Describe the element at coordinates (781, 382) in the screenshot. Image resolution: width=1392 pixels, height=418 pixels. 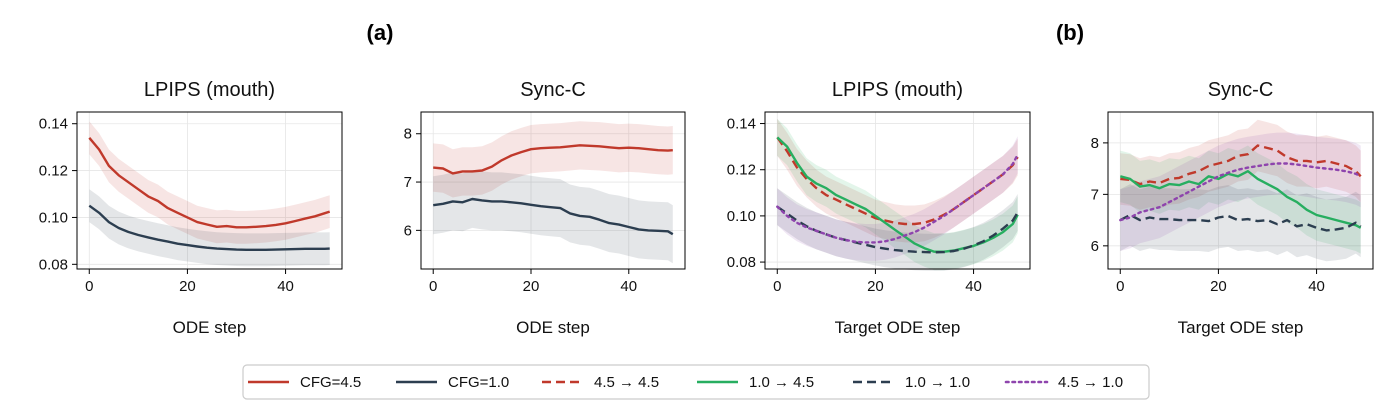
I see `legend-label-4: 1.0 → 4.5` at that location.